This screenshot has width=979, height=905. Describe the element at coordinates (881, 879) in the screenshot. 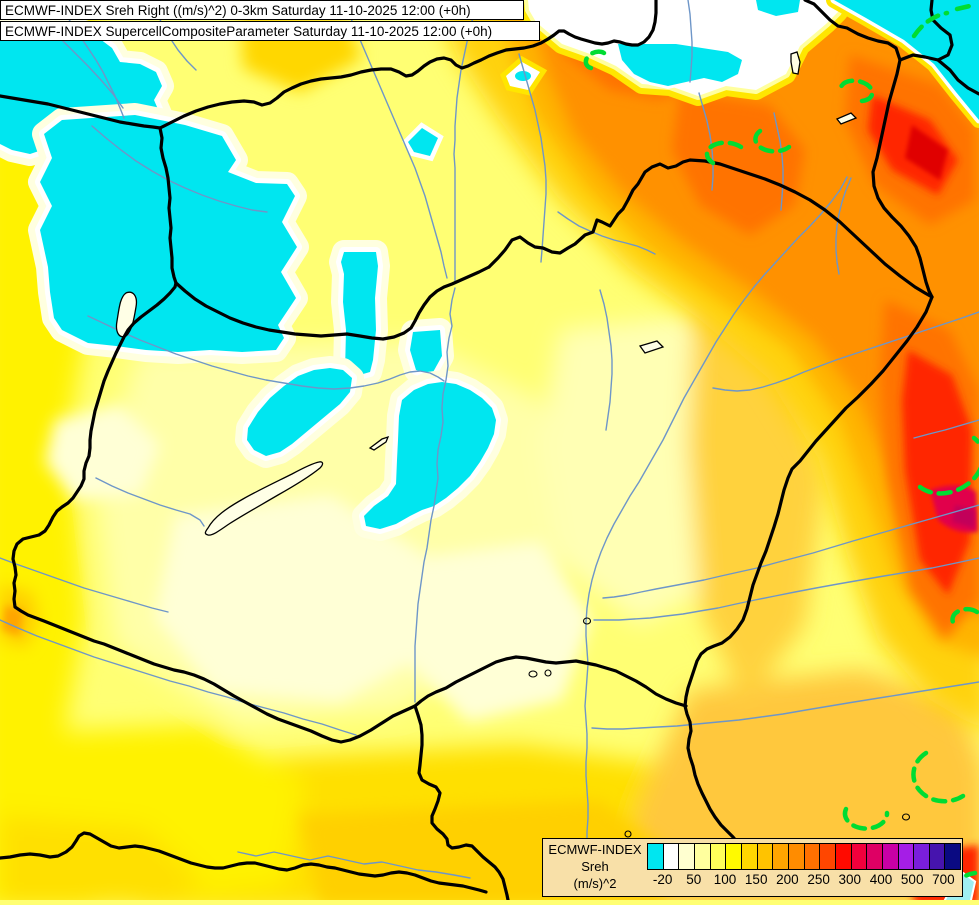

I see `legend-tick-label: 400` at that location.